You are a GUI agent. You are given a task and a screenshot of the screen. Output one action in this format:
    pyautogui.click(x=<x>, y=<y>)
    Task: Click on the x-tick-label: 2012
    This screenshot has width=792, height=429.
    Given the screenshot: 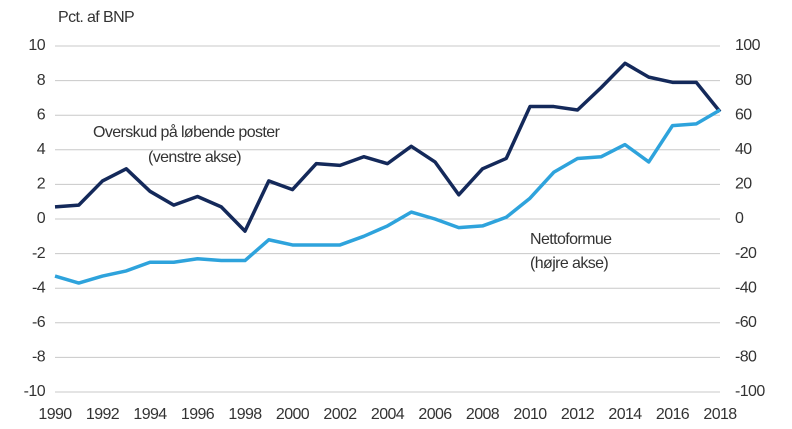 What is the action you would take?
    pyautogui.click(x=578, y=414)
    